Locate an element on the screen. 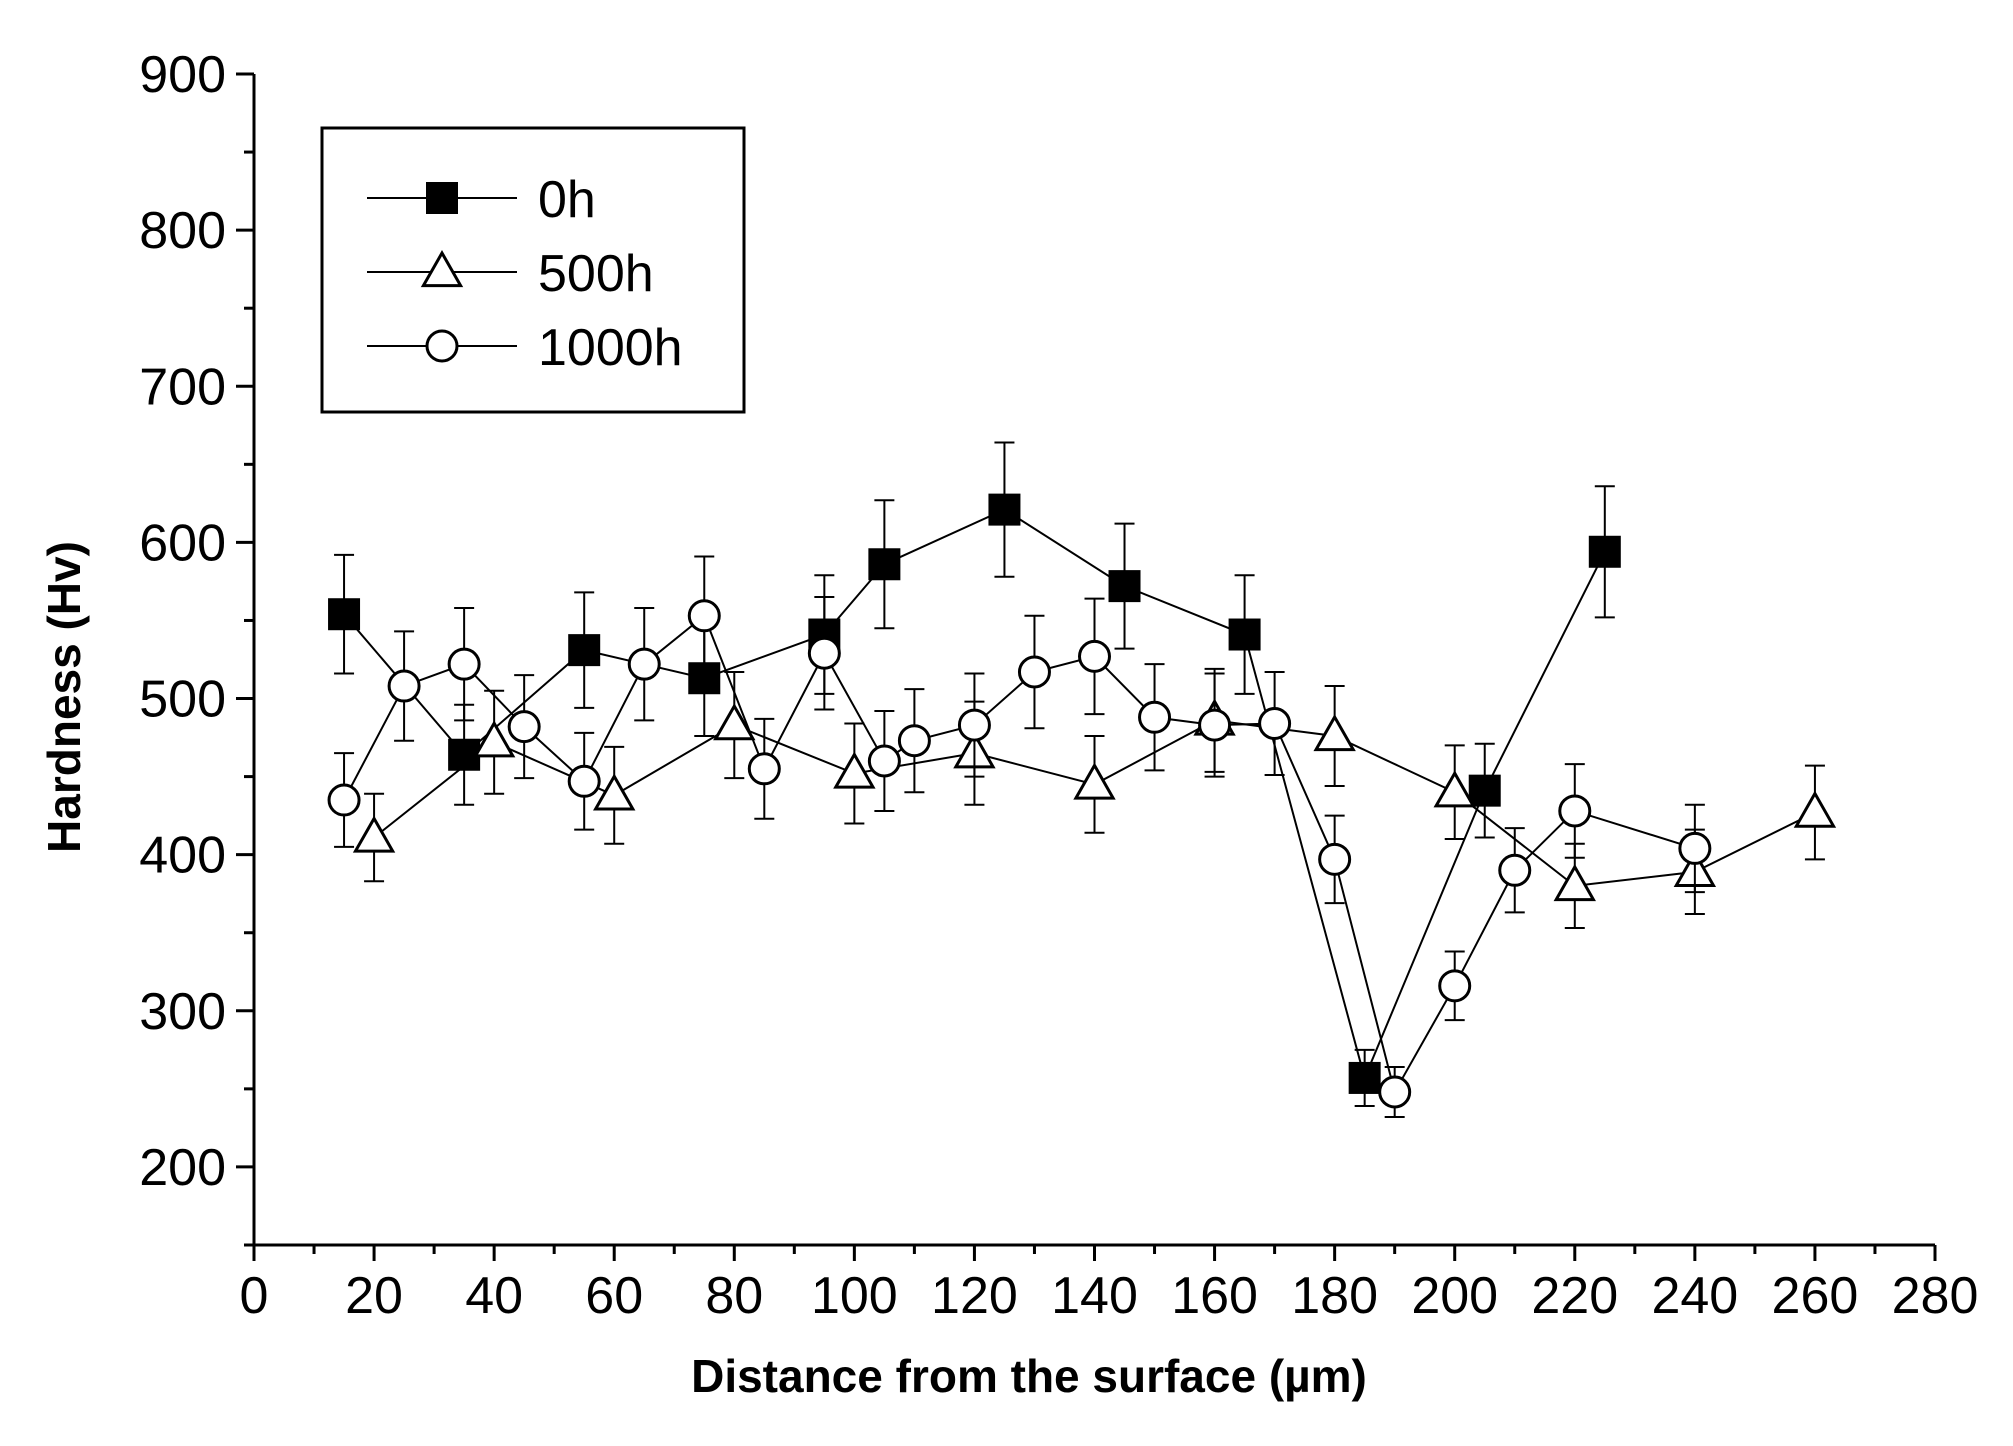 This screenshot has height=1446, width=2013. y-tick-label: 400 is located at coordinates (182, 856).